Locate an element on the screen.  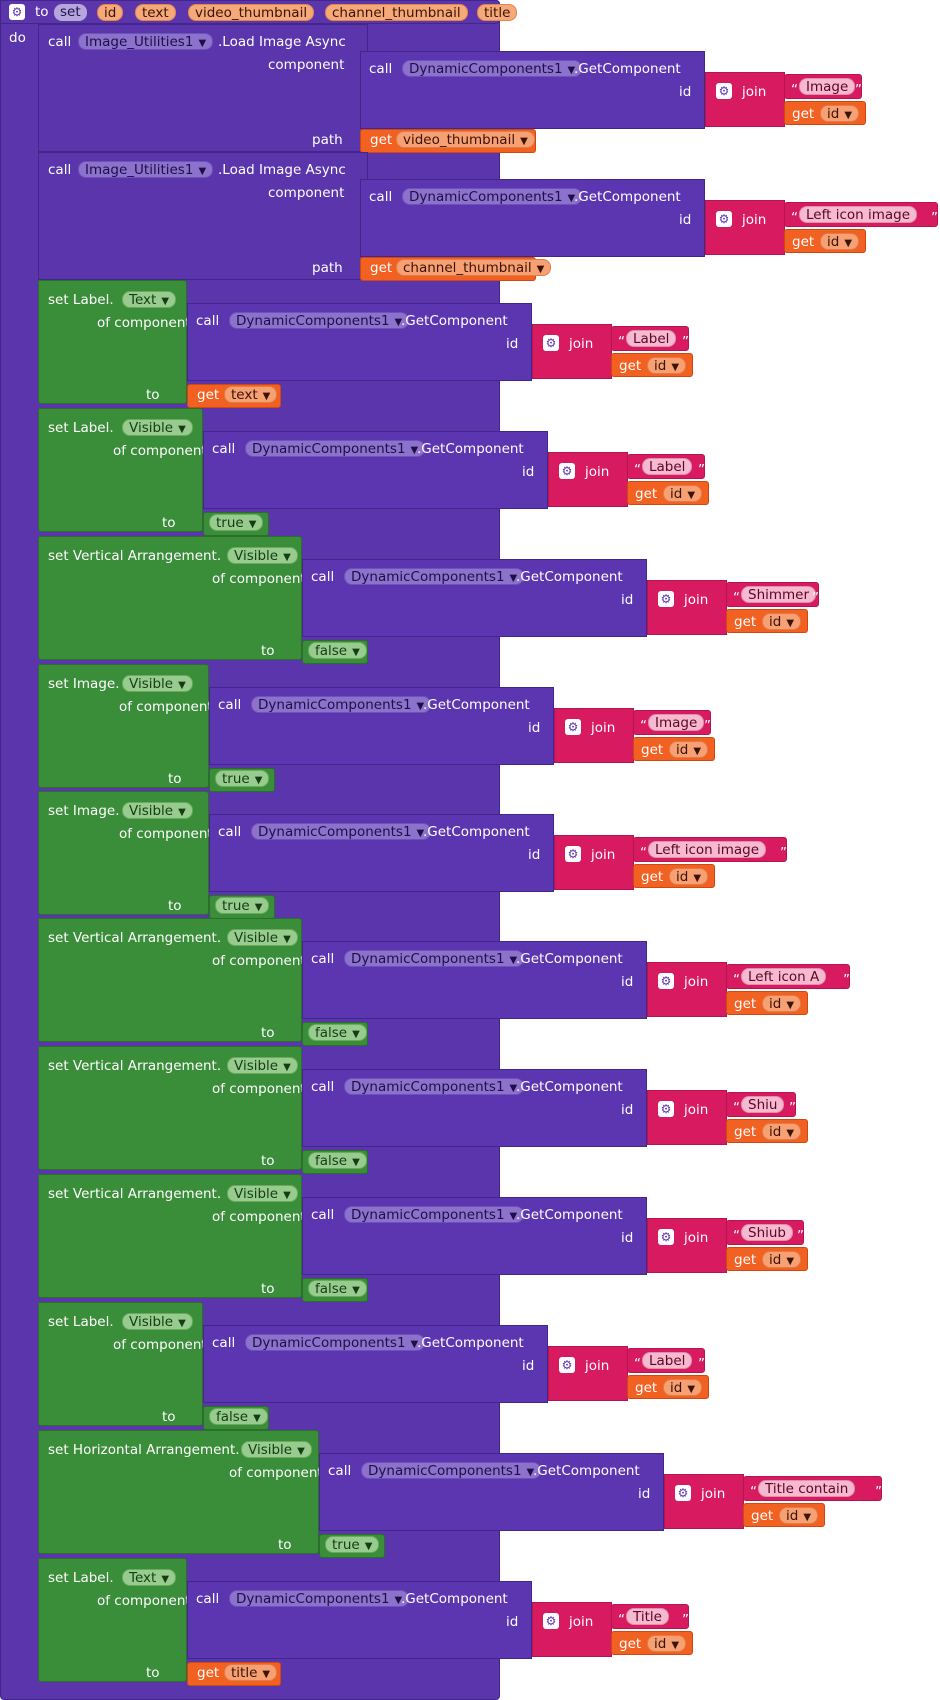
param-channel_thumbnail: channel_thumbnail is located at coordinates (396, 12).